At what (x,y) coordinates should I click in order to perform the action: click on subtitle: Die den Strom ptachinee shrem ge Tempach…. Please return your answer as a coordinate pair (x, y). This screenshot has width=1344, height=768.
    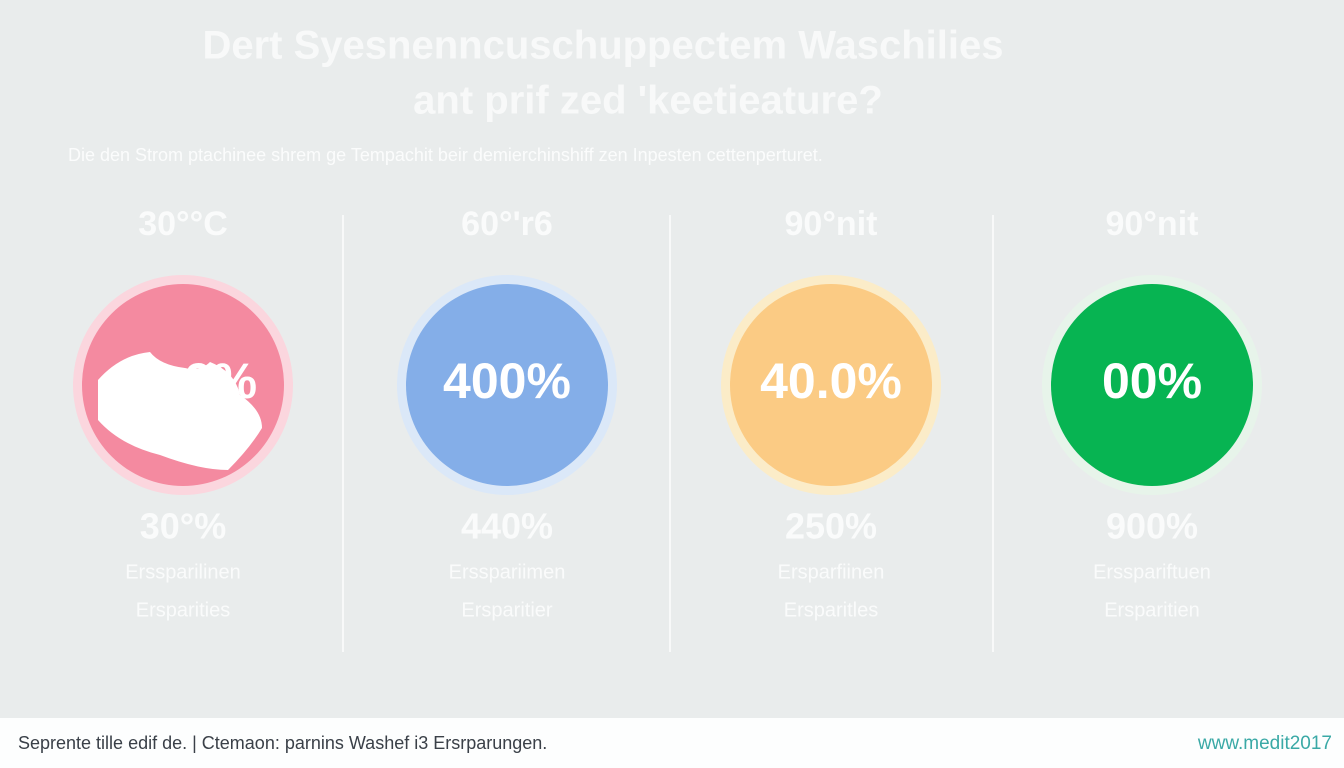
    Looking at the image, I should click on (445, 155).